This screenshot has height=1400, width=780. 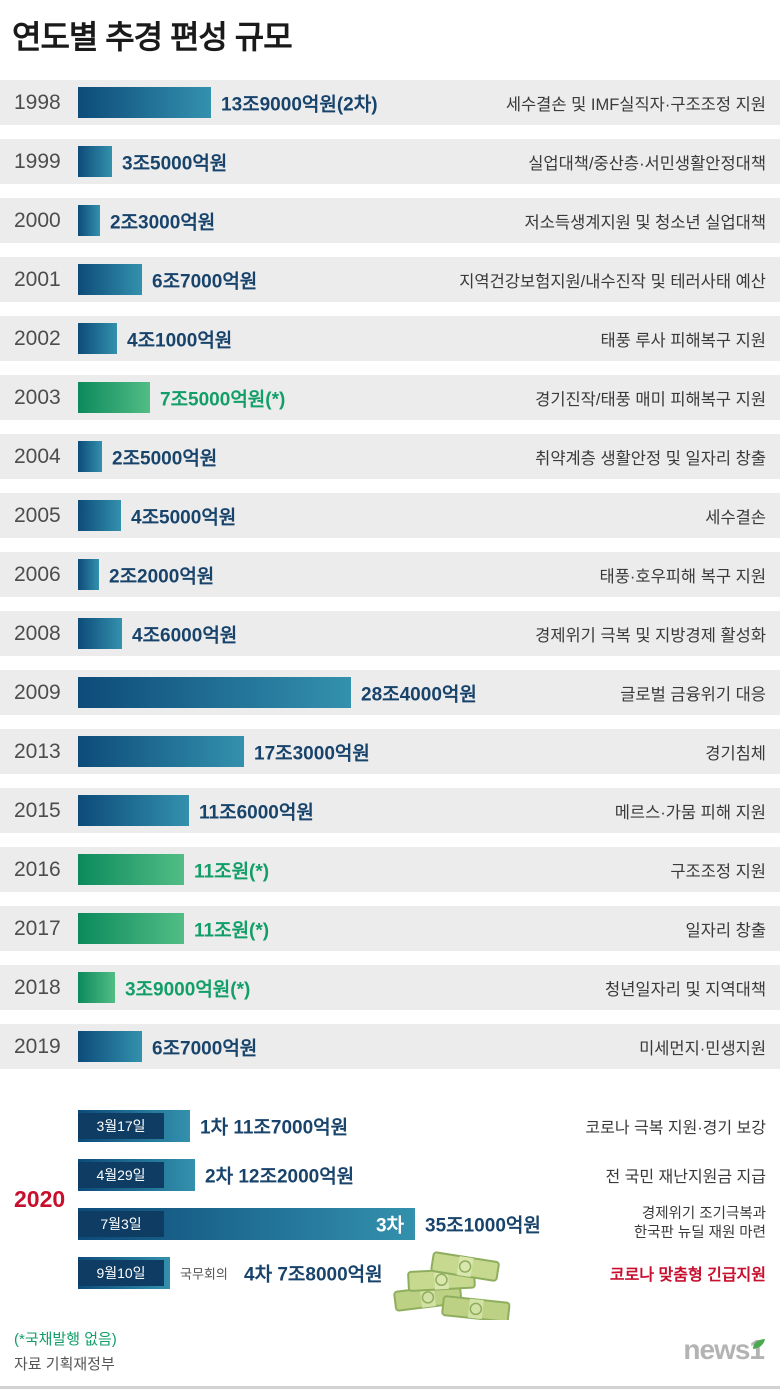 I want to click on bar-2020-round-1: 3월17일, so click(x=134, y=1126).